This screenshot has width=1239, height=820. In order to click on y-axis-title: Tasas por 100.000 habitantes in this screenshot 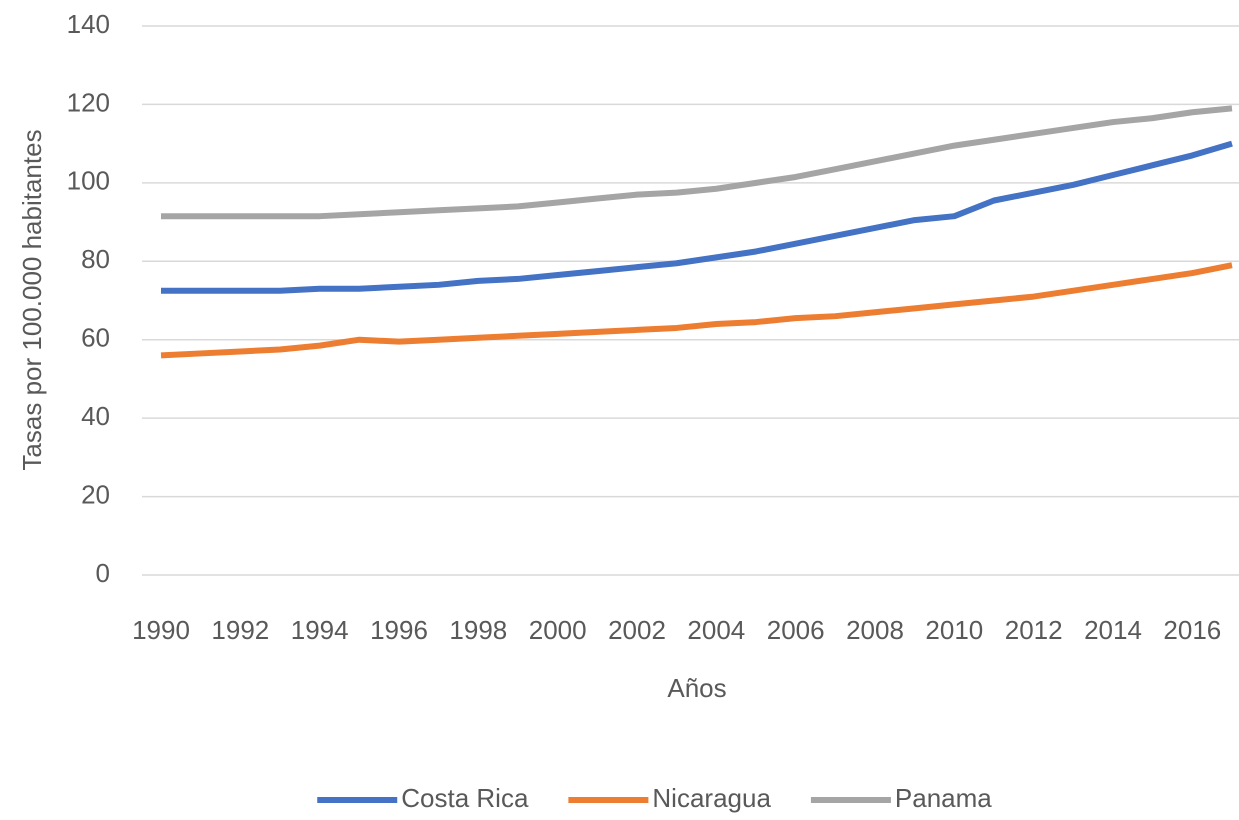, I will do `click(32, 299)`.